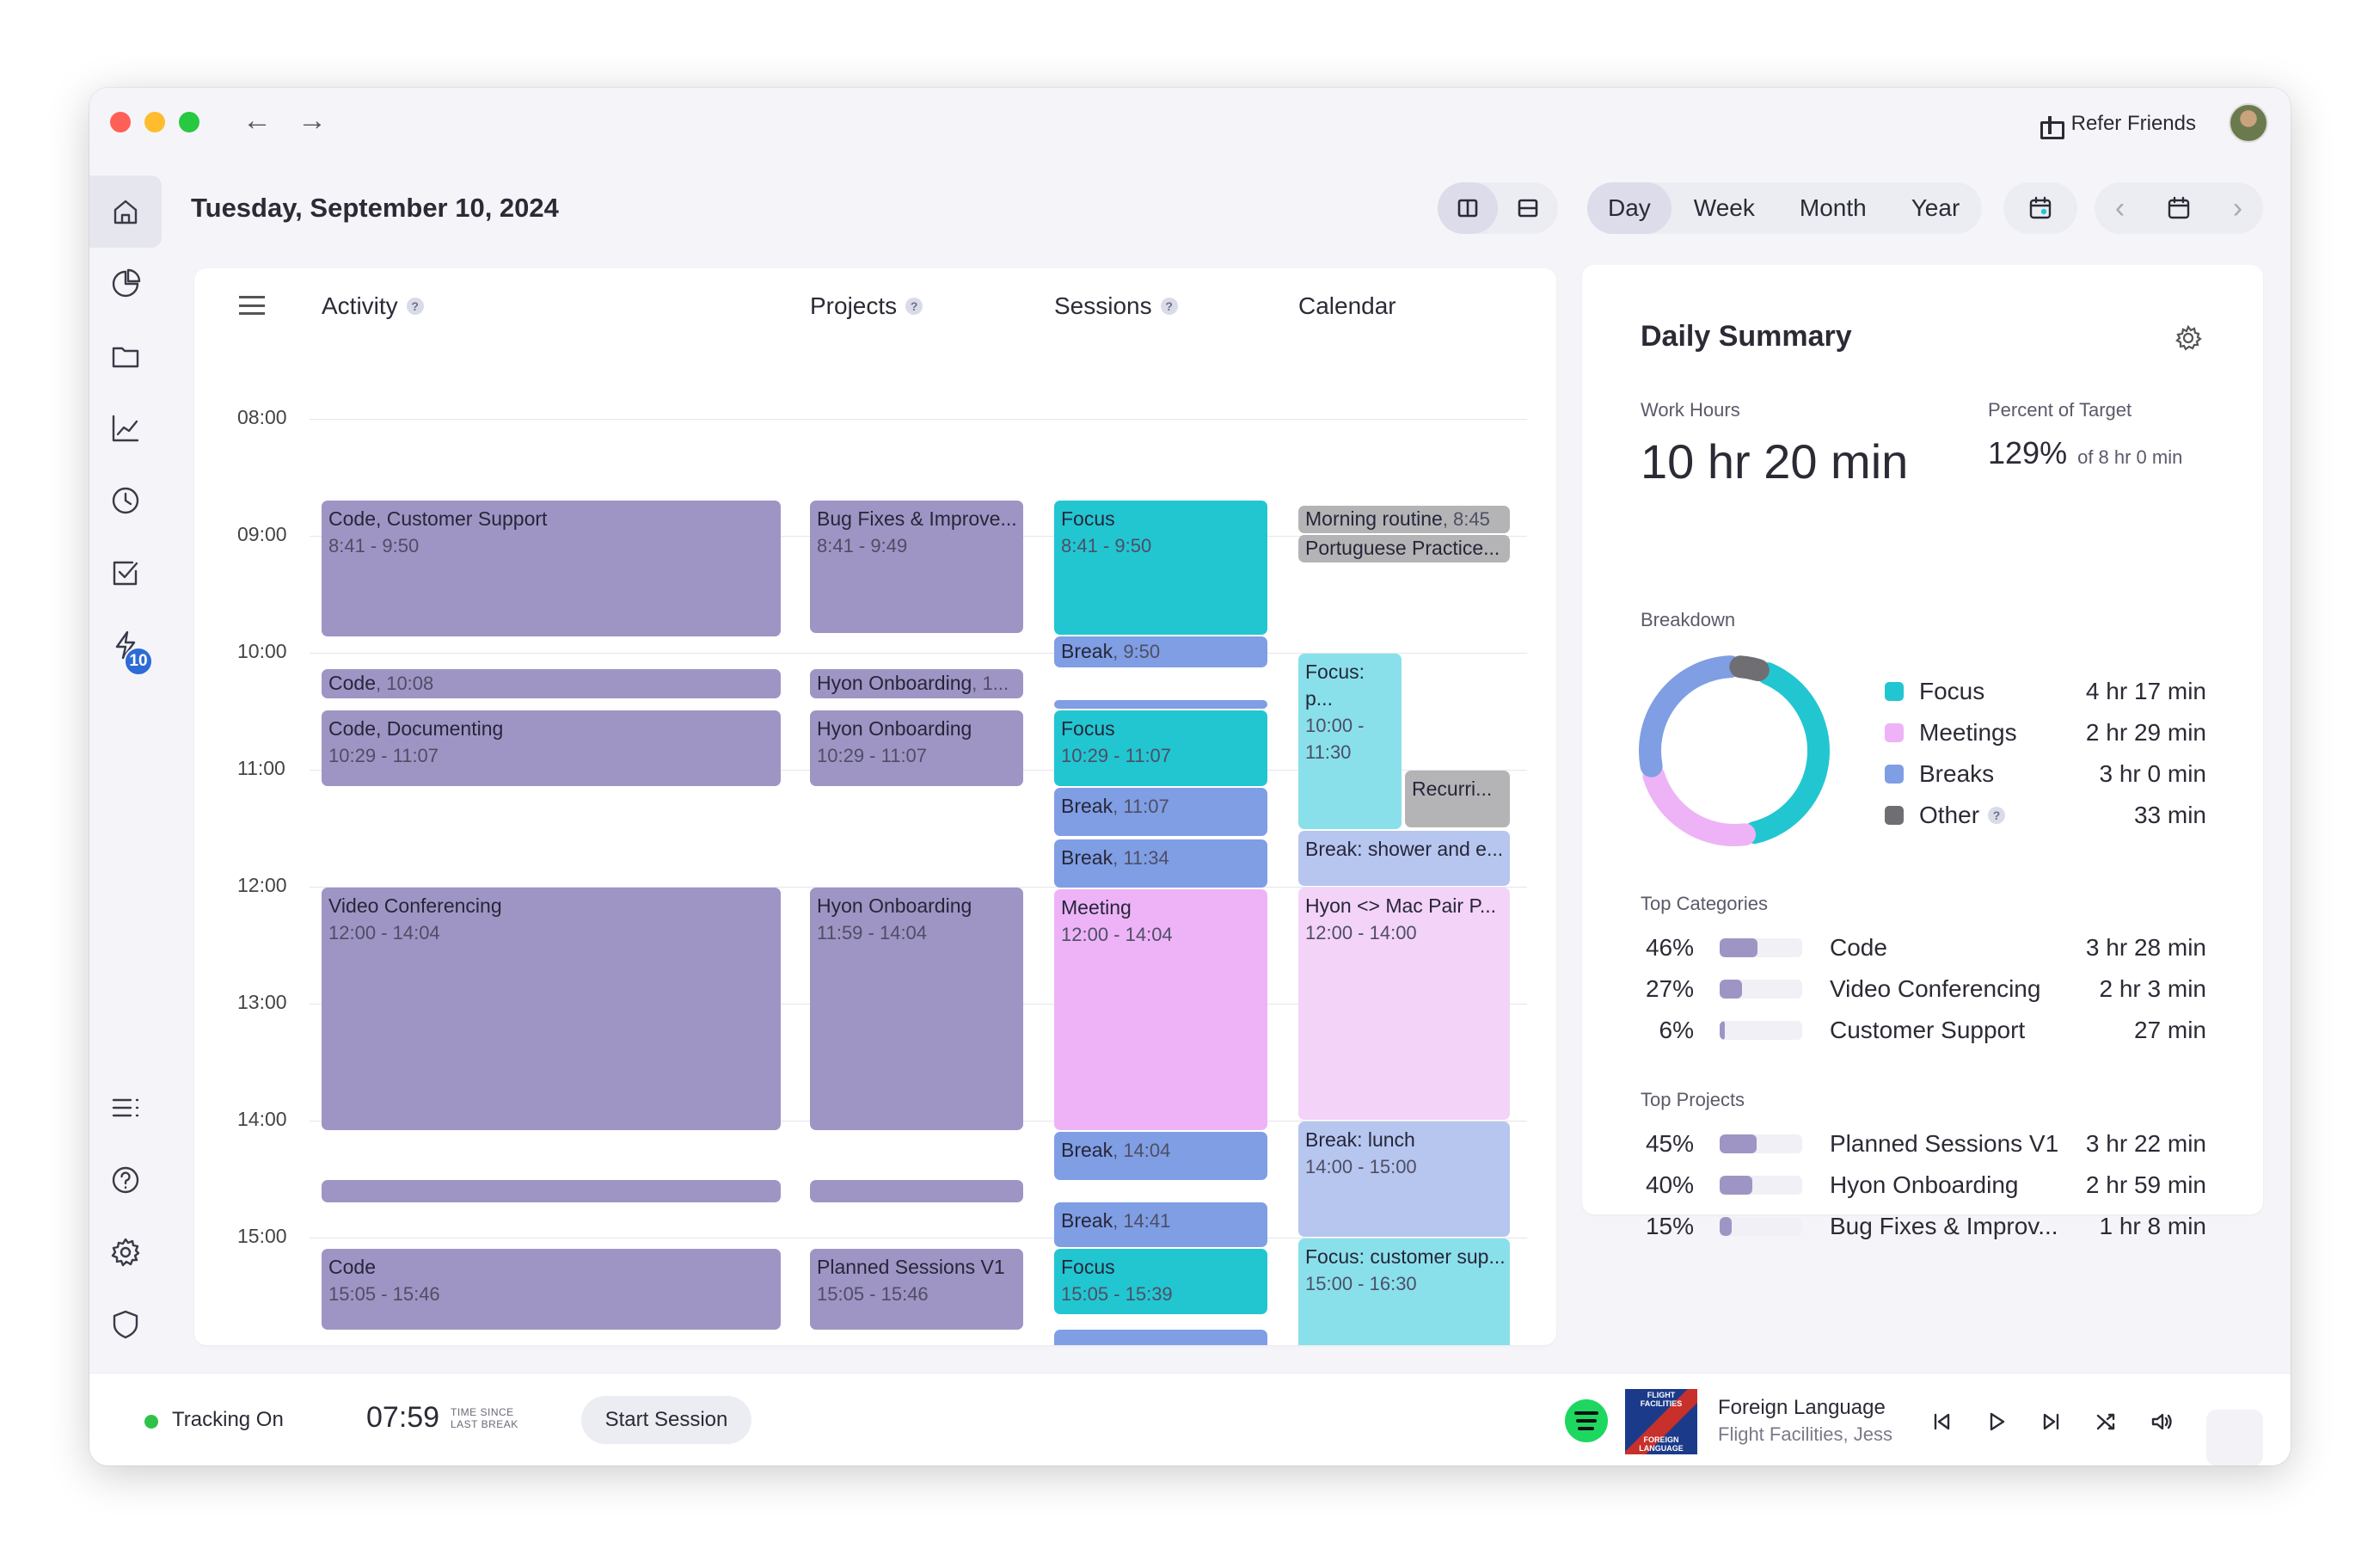 This screenshot has width=2380, height=1555. What do you see at coordinates (916, 748) in the screenshot?
I see `project-block: Hyon Onboarding 10:29 - 11:07` at bounding box center [916, 748].